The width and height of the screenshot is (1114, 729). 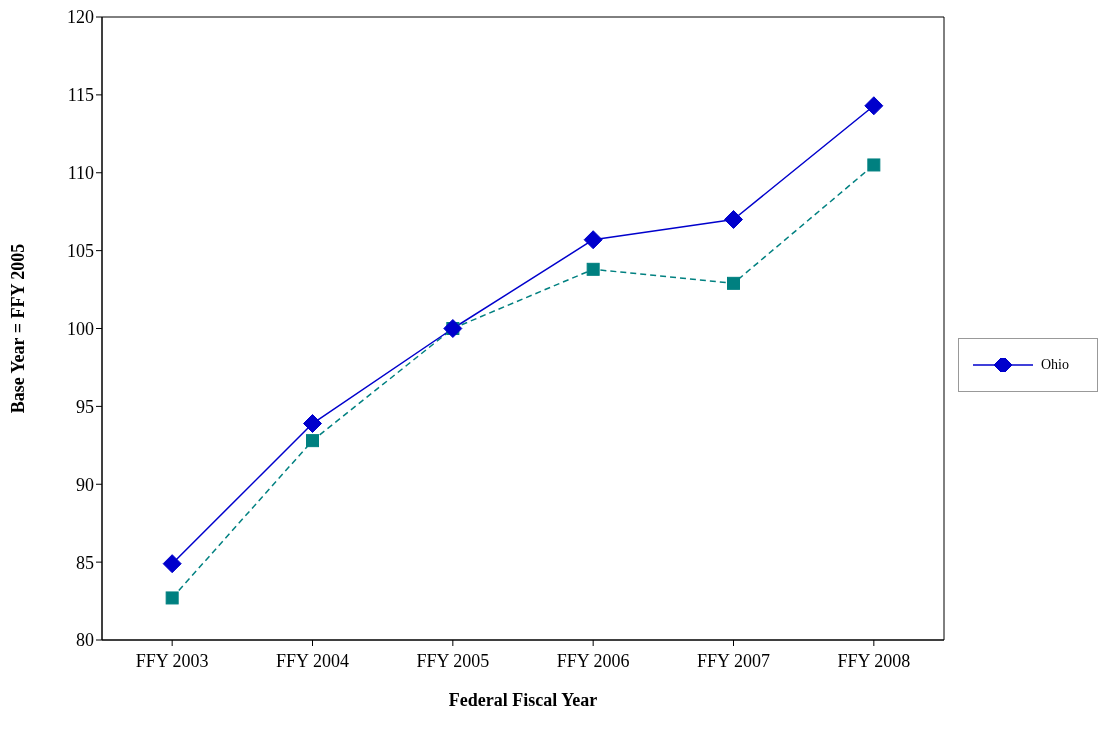 I want to click on y-tick-label: 80, so click(x=85, y=640).